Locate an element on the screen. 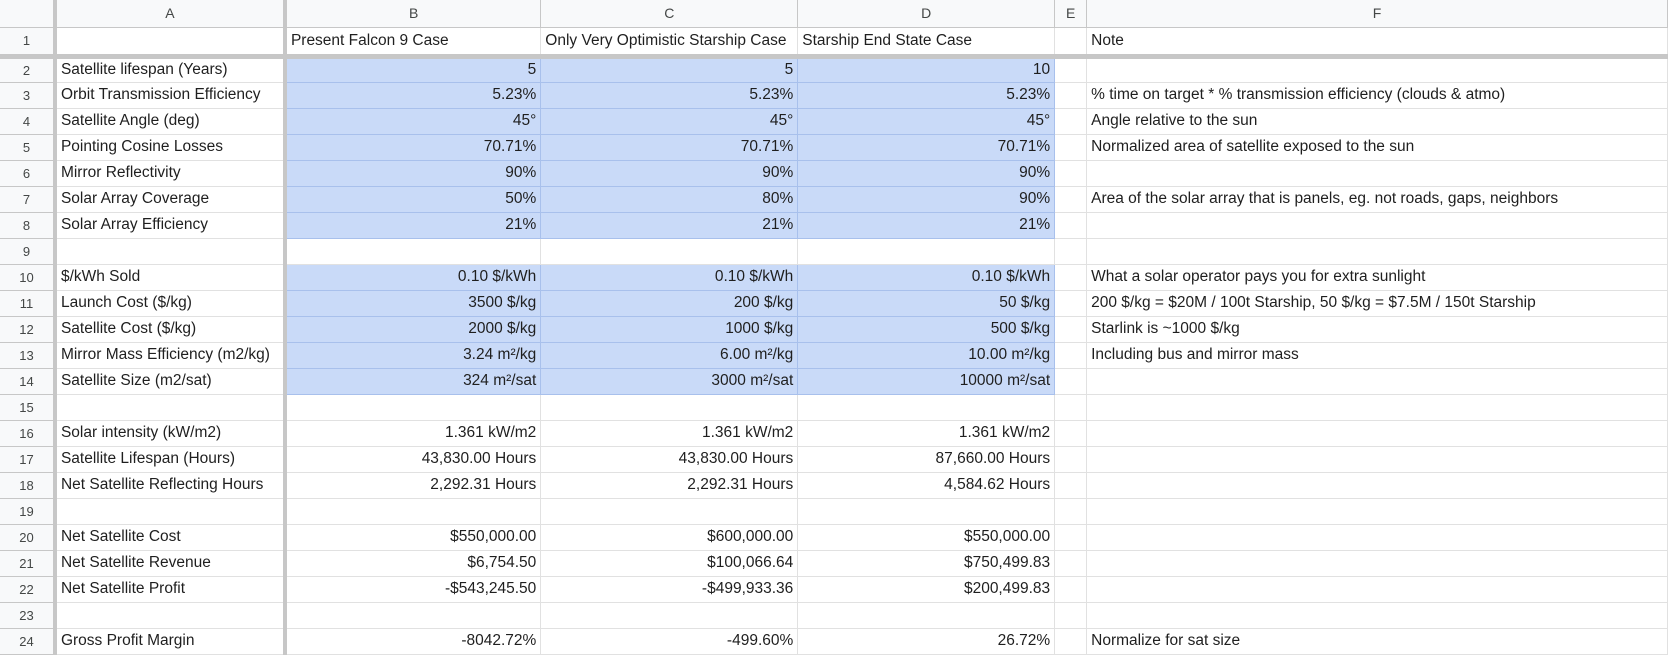 The height and width of the screenshot is (655, 1668). cell-a: $/kWh Sold is located at coordinates (170, 277).